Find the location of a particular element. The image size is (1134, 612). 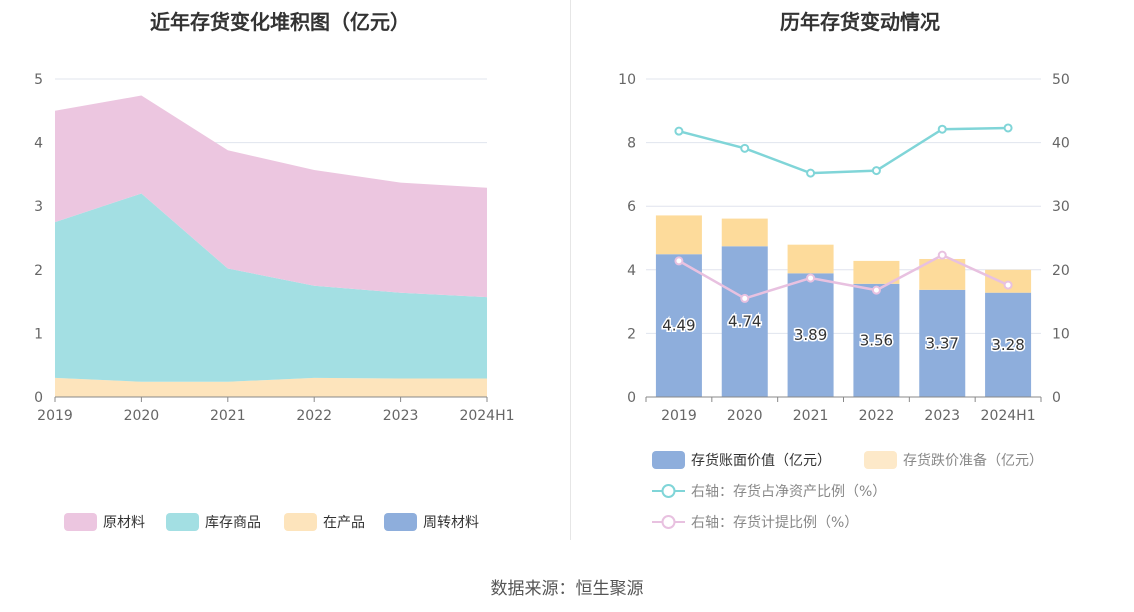

bar-value-label: 3.37 is located at coordinates (942, 343).